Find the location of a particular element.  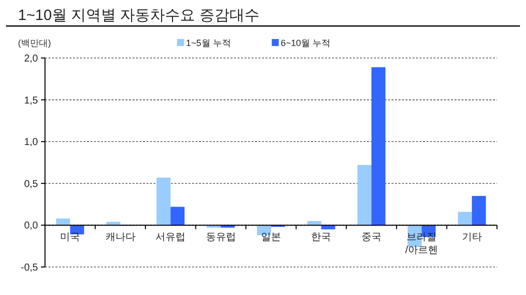

x-tick-label: 기타 is located at coordinates (472, 238).